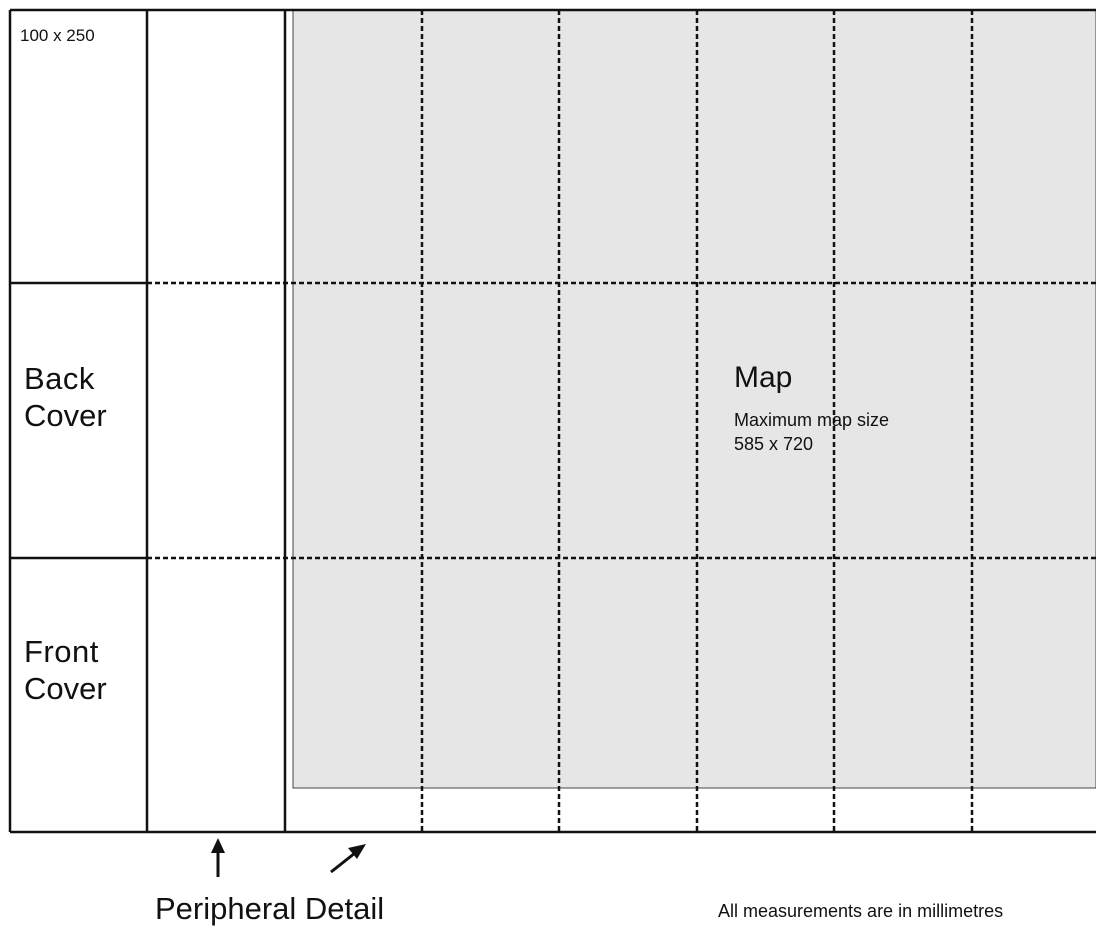 This screenshot has width=1096, height=932. I want to click on map-title: Map, so click(763, 377).